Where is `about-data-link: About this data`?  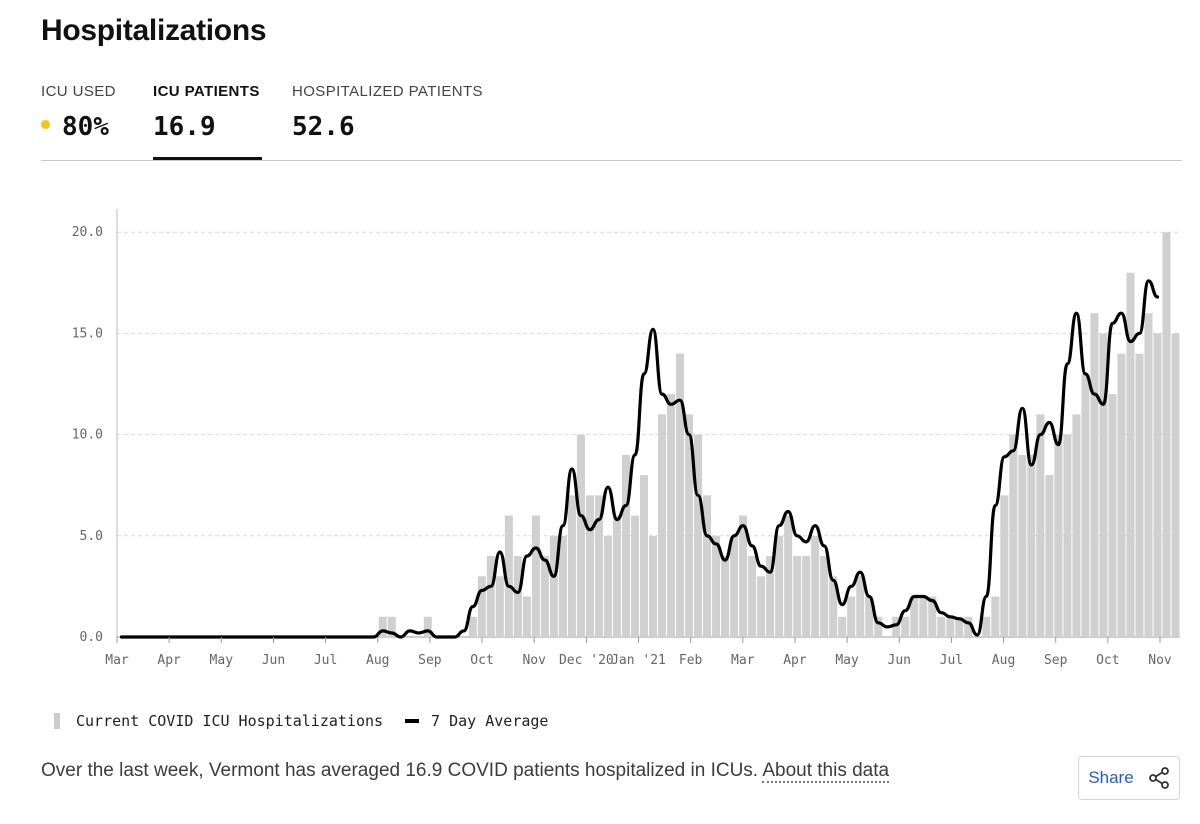 about-data-link: About this data is located at coordinates (826, 771).